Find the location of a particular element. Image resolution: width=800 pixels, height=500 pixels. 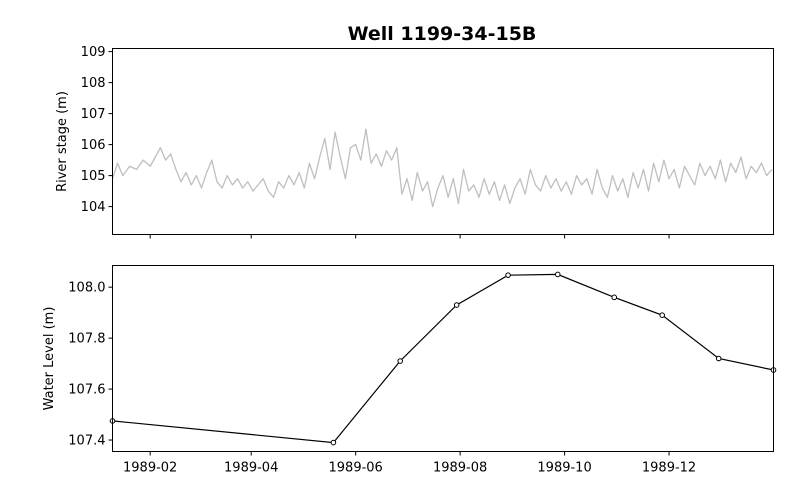

y-tick-label: 107 is located at coordinates (93, 114).